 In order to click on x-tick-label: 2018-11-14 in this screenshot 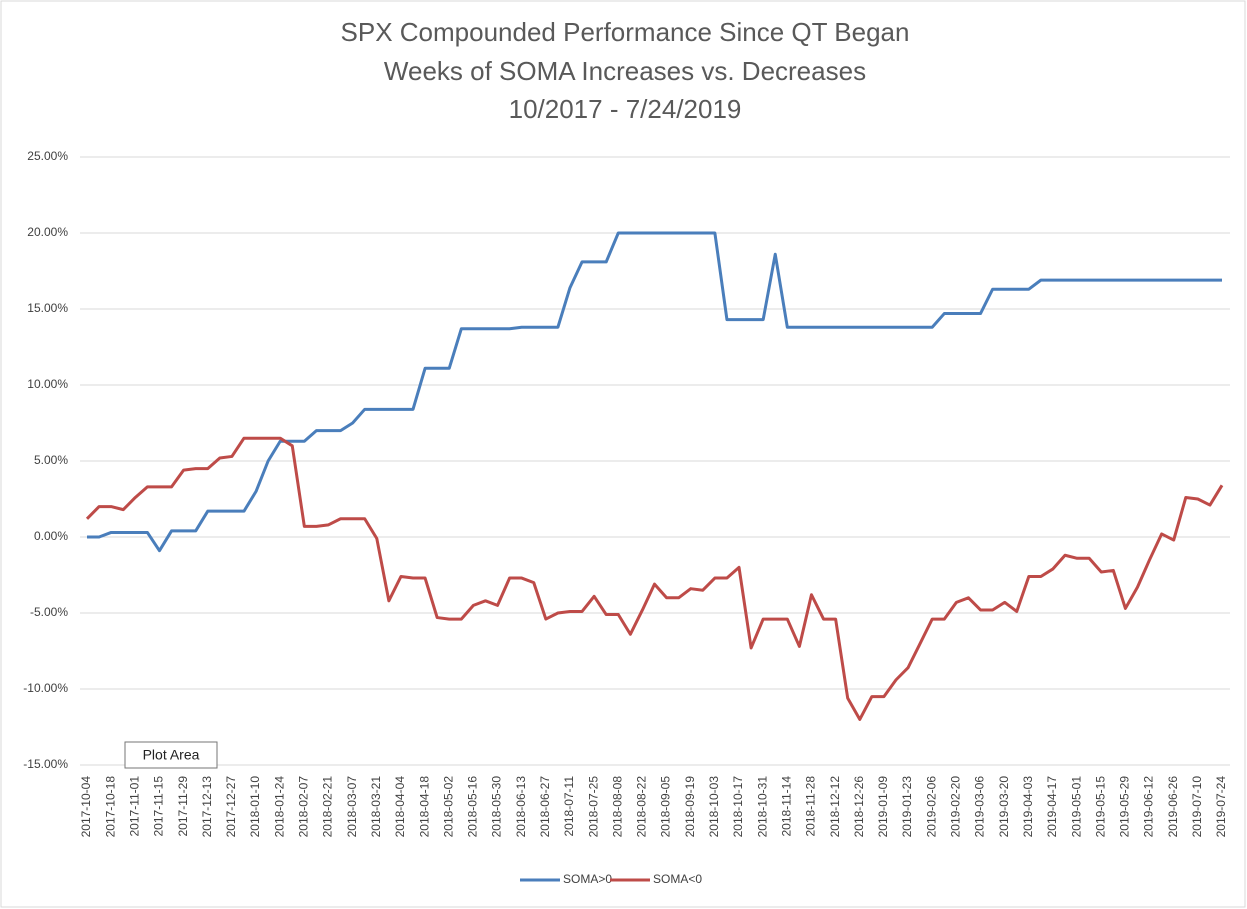, I will do `click(786, 806)`.